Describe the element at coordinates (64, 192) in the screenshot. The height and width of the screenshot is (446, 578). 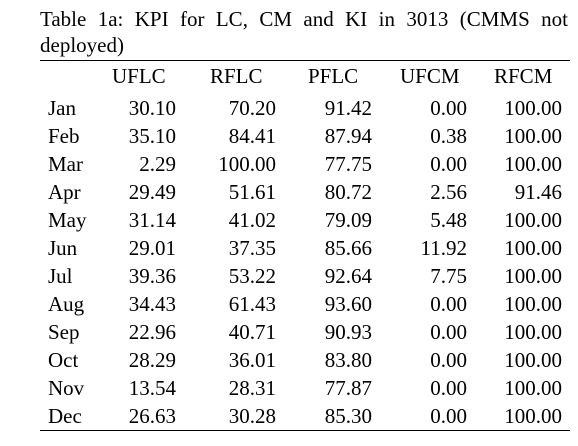
I see `row-month-label: Apr` at that location.